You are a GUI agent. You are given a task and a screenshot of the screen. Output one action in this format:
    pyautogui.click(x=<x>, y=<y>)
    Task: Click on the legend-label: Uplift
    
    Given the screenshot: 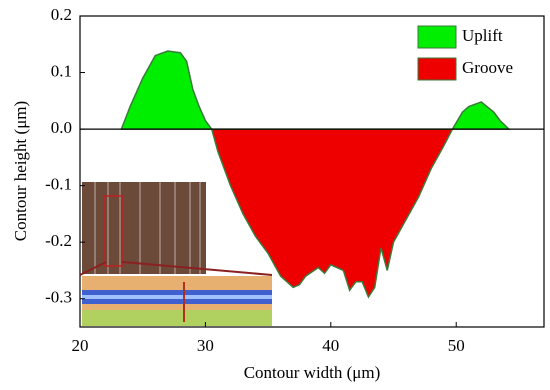 What is the action you would take?
    pyautogui.click(x=482, y=35)
    